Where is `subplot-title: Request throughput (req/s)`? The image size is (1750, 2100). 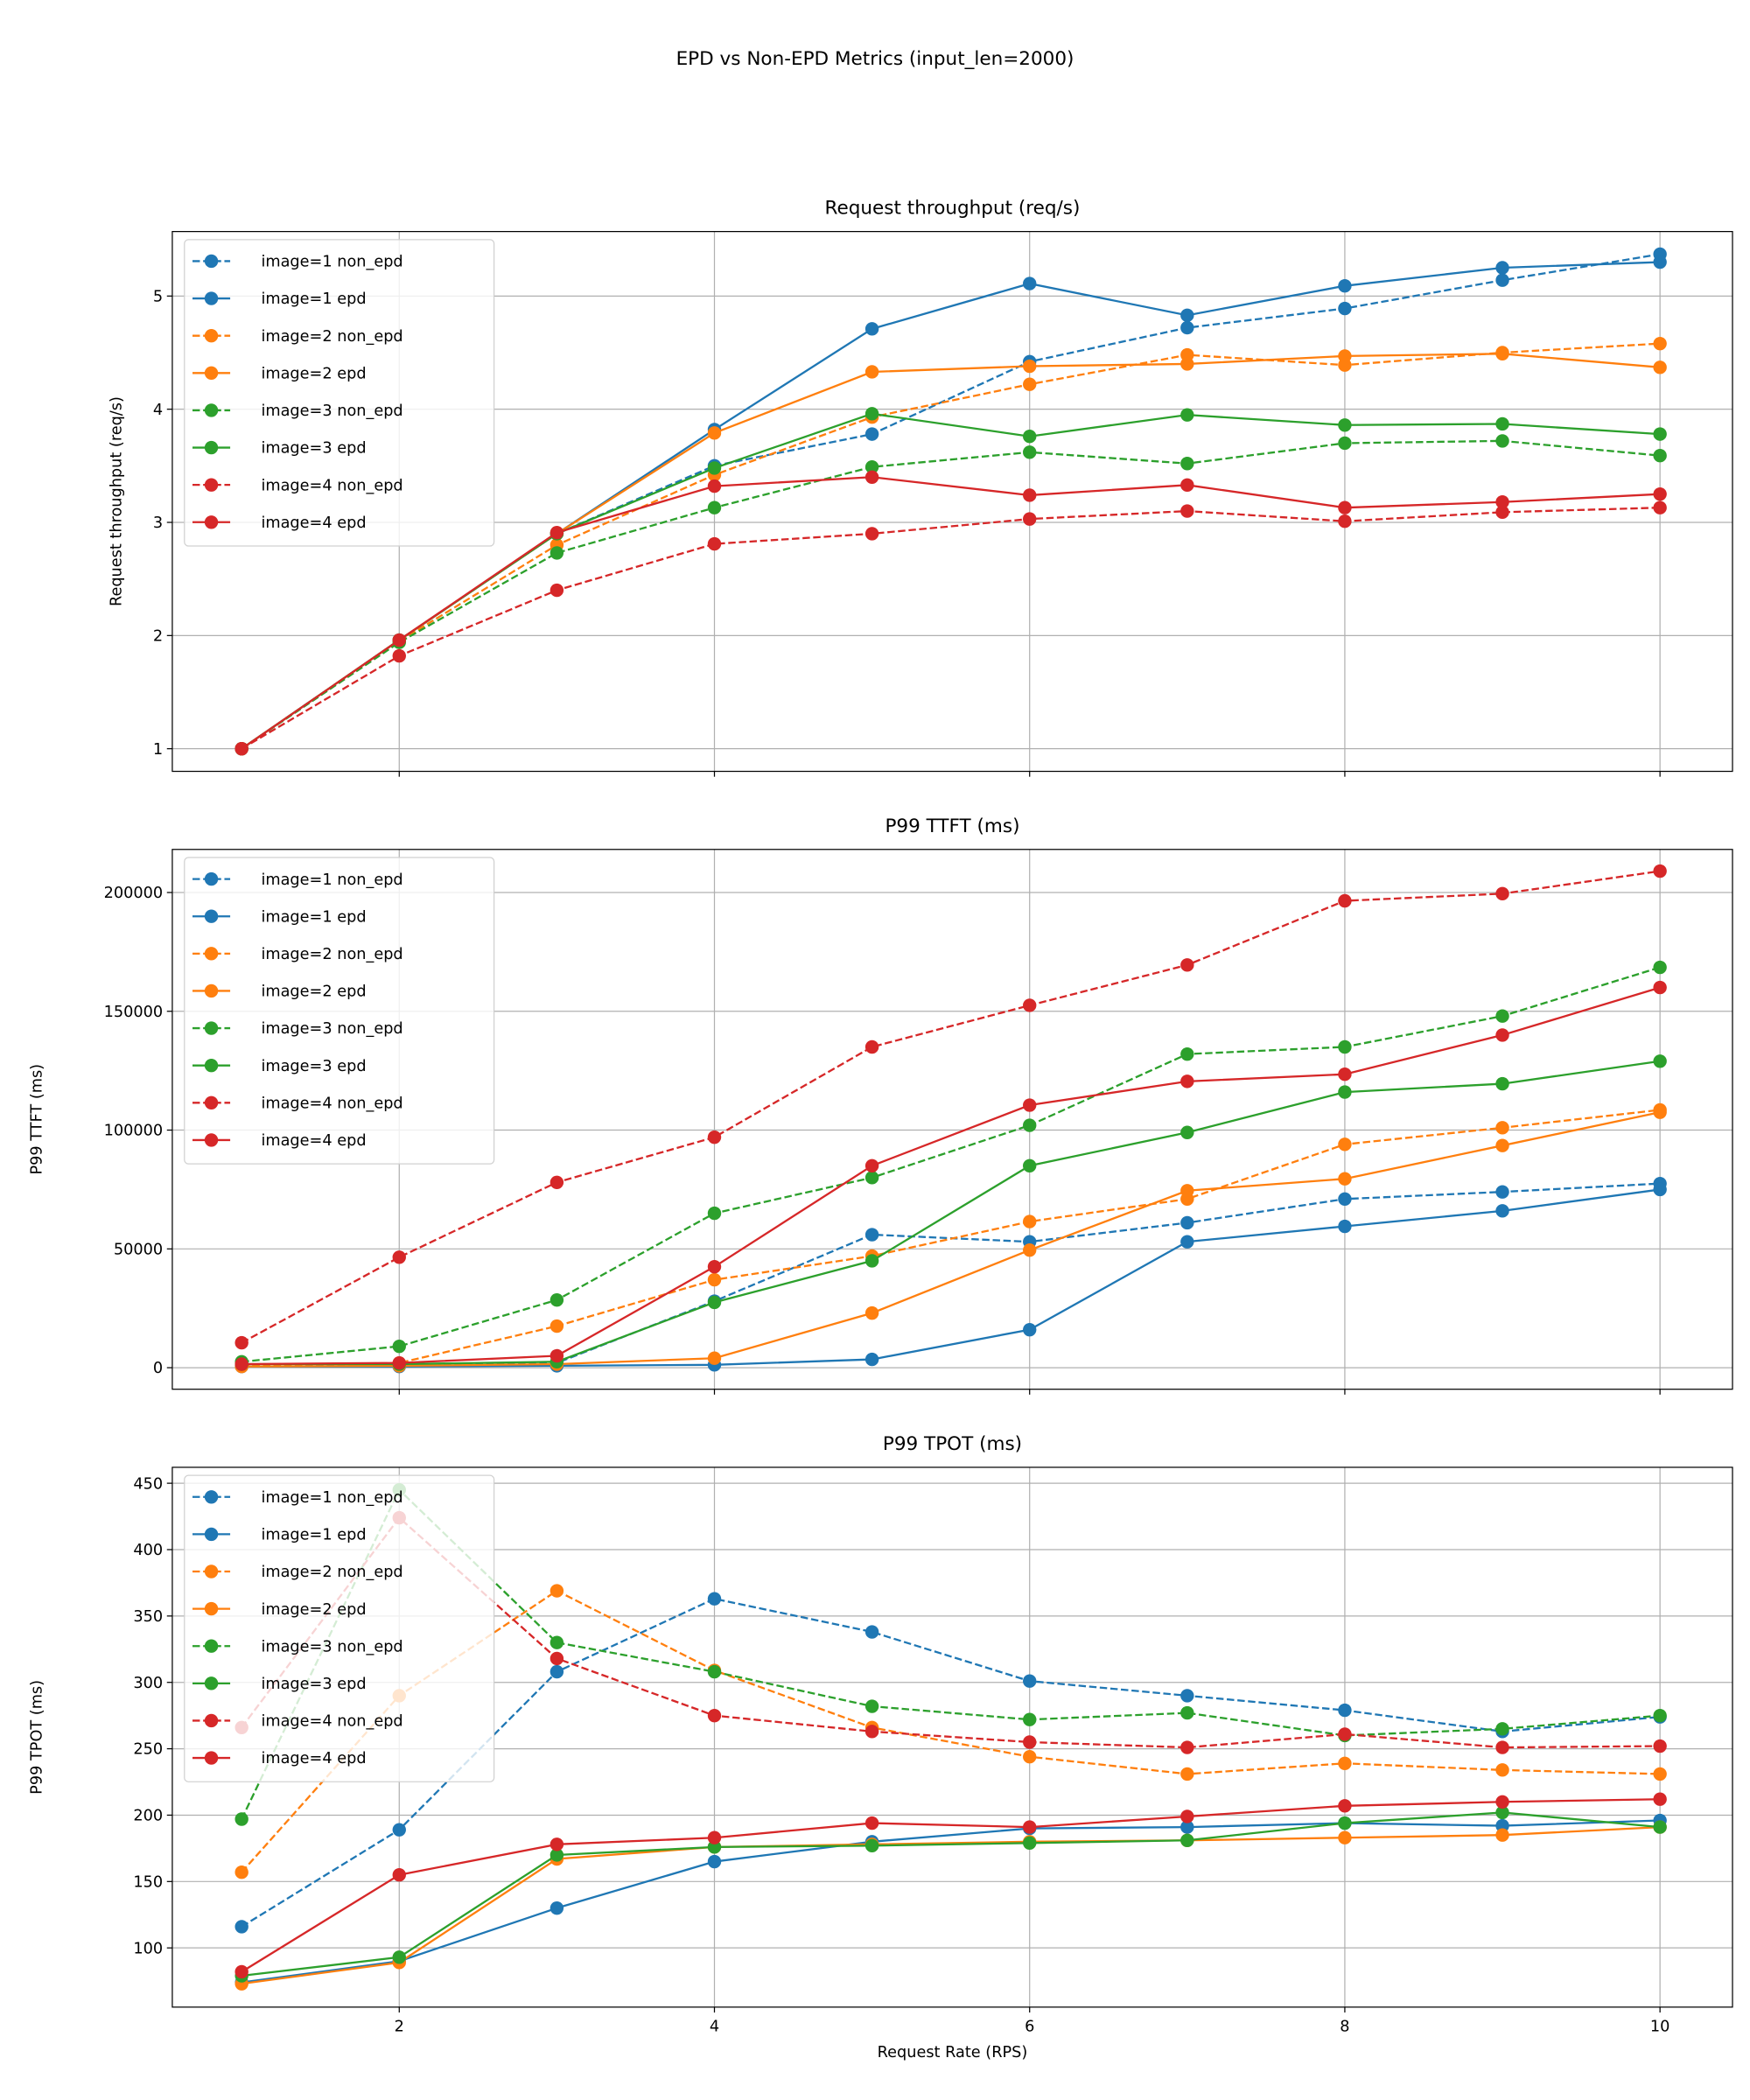
subplot-title: Request throughput (req/s) is located at coordinates (953, 209).